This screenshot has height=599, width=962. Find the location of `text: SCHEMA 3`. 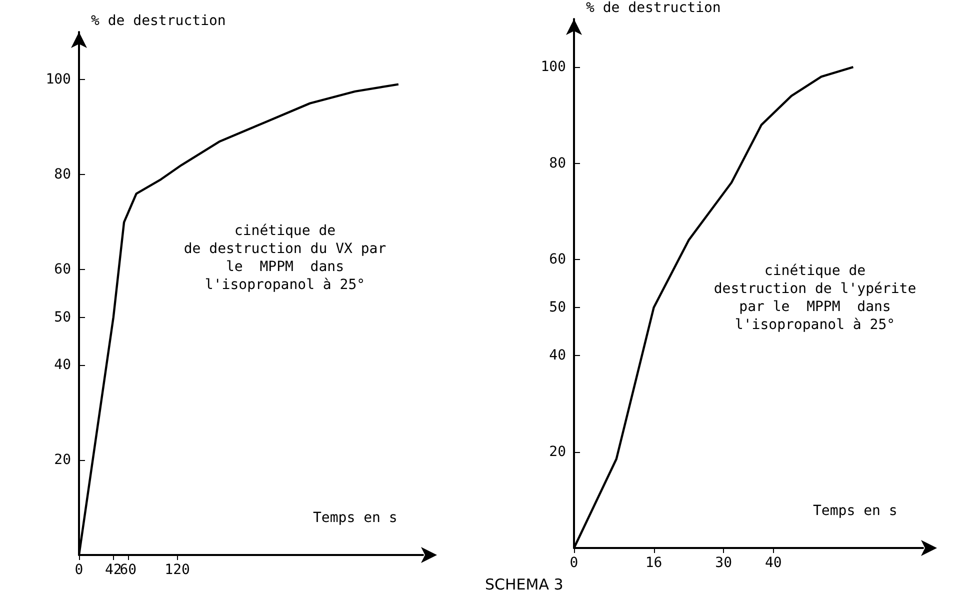

text: SCHEMA 3 is located at coordinates (524, 585).